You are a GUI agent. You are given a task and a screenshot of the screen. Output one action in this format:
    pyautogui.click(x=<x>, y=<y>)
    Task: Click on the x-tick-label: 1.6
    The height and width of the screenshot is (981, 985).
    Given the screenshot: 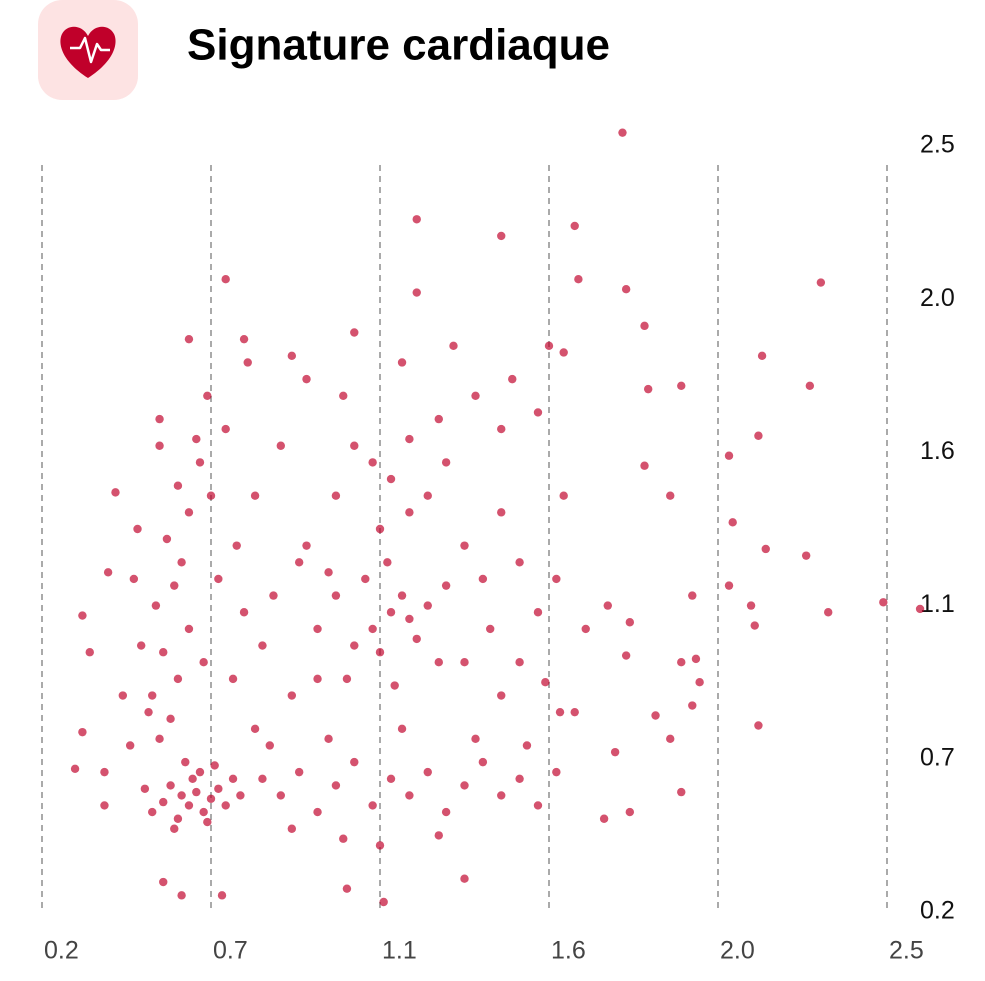 What is the action you would take?
    pyautogui.click(x=568, y=951)
    